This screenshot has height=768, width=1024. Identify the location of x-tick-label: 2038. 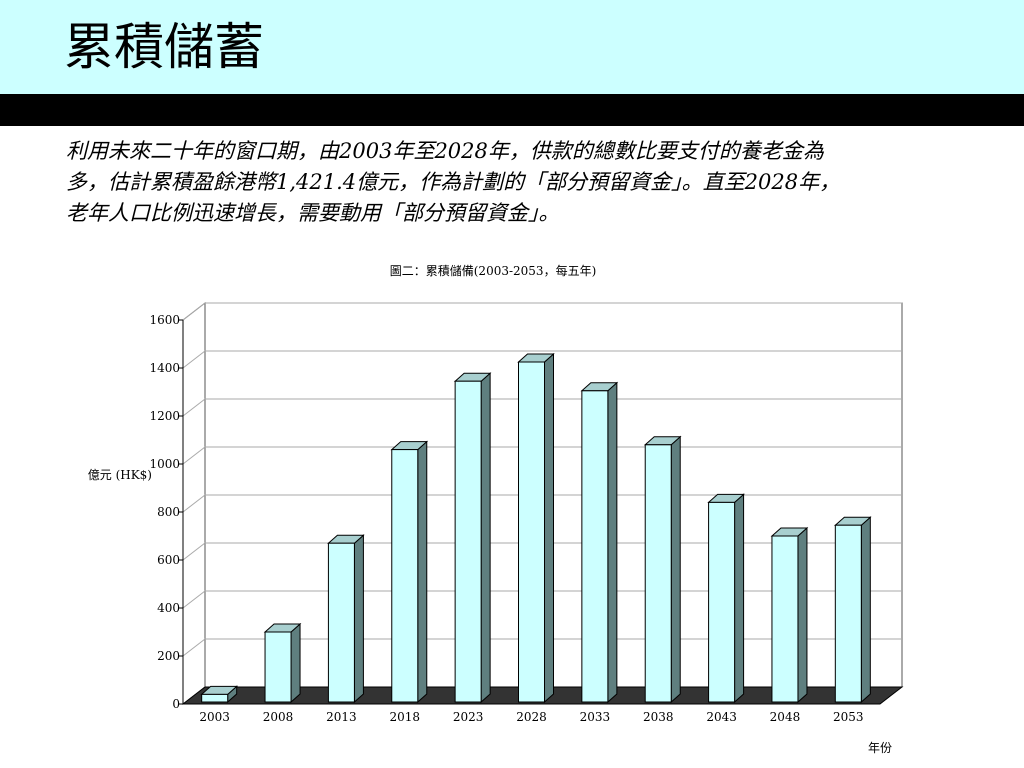
(658, 717).